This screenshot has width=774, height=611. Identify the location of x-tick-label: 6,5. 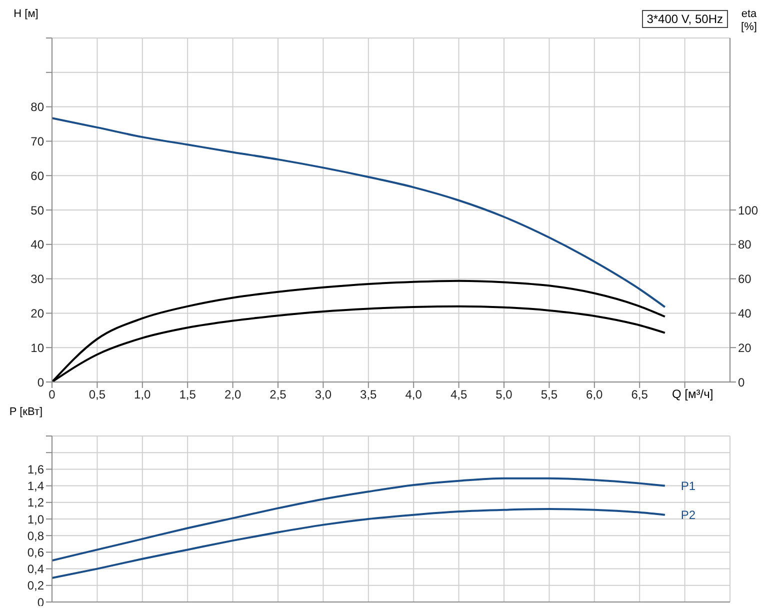
(639, 395).